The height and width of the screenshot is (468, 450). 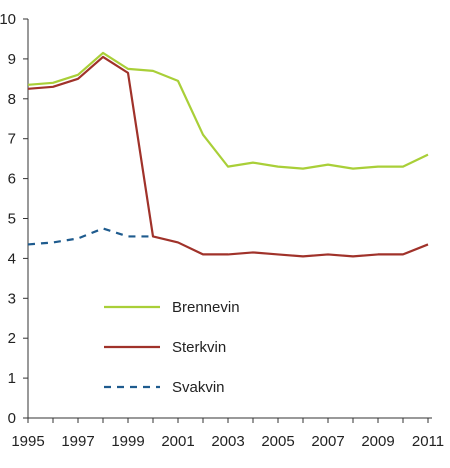 I want to click on y-tick-label: 0, so click(x=12, y=418).